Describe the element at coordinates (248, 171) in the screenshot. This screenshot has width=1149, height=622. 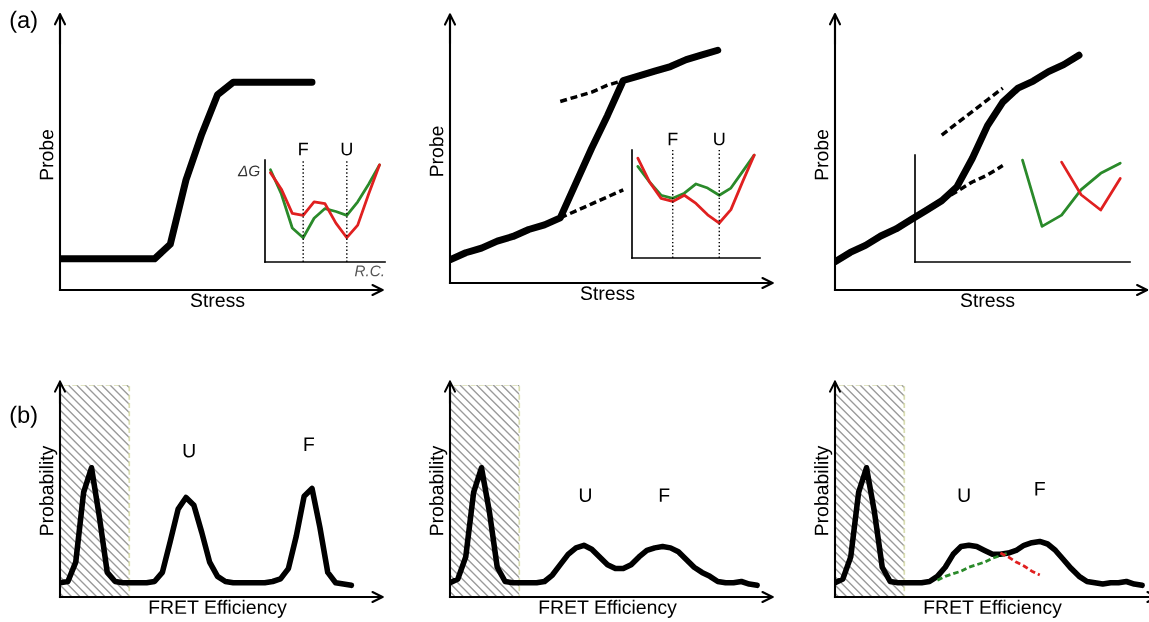
I see `y-axis-title: ΔG` at that location.